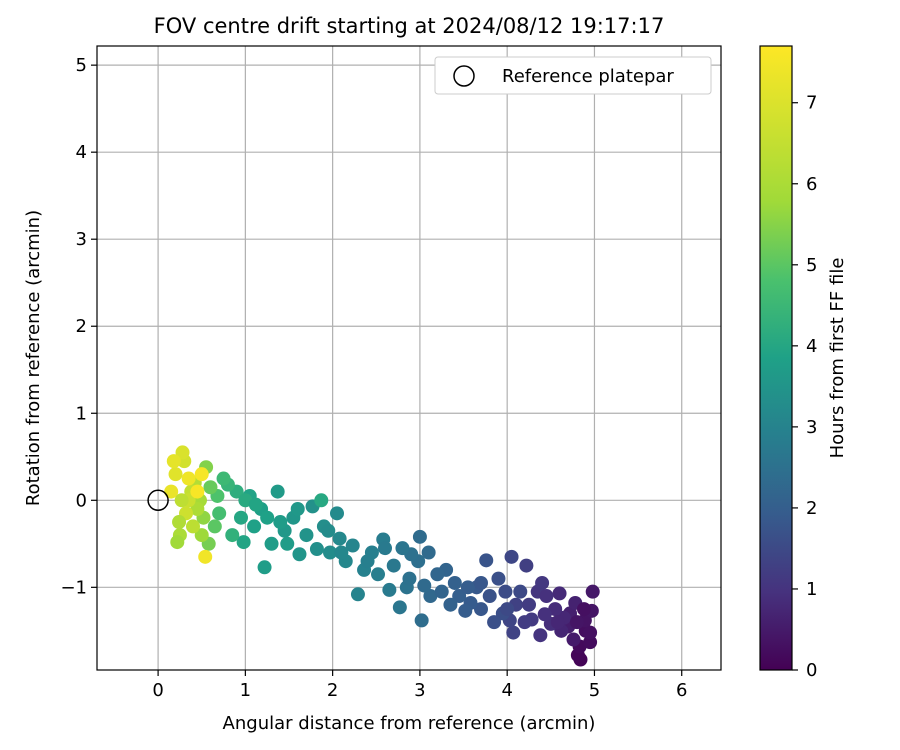  Describe the element at coordinates (158, 500) in the screenshot. I see `reference-point` at that location.